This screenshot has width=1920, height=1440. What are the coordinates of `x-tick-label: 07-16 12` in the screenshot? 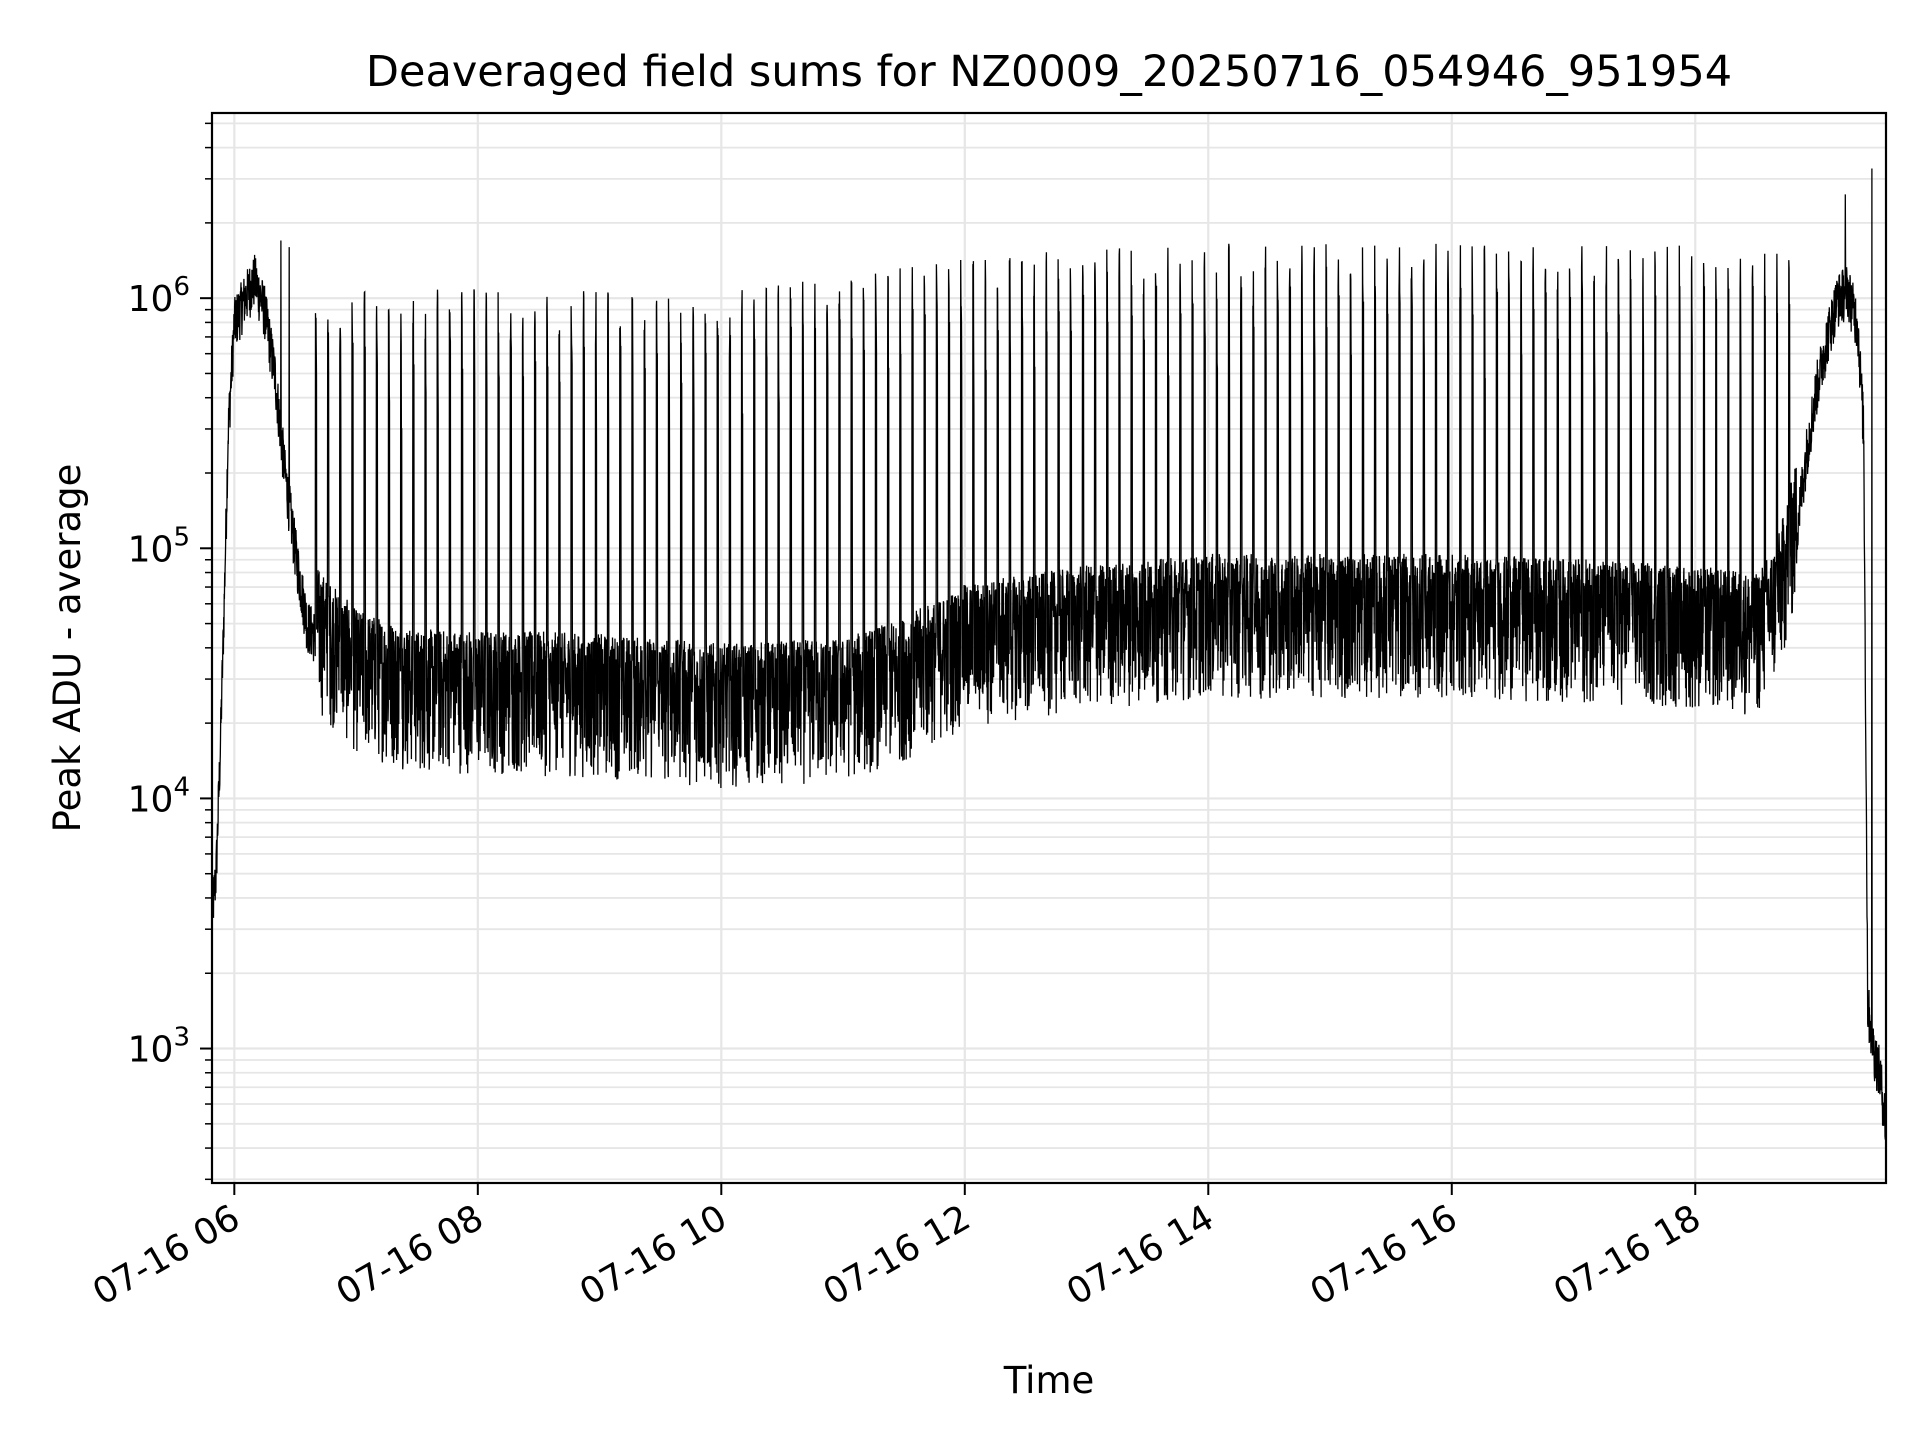 It's located at (897, 1255).